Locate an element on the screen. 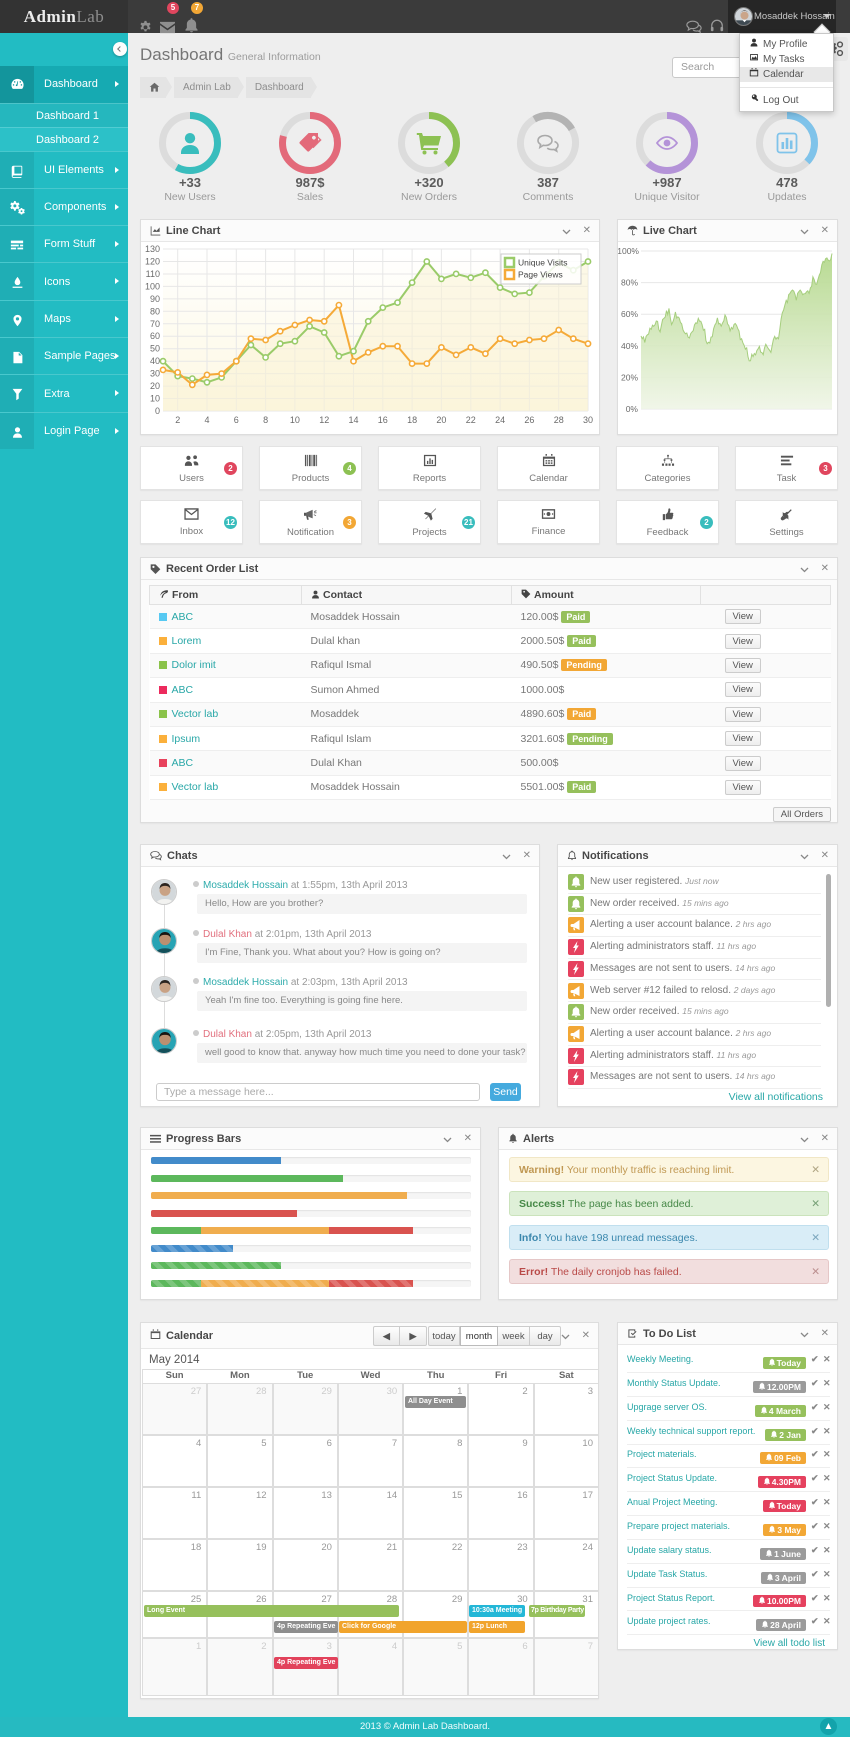 The width and height of the screenshot is (850, 1737). svg-text: 22 is located at coordinates (471, 420).